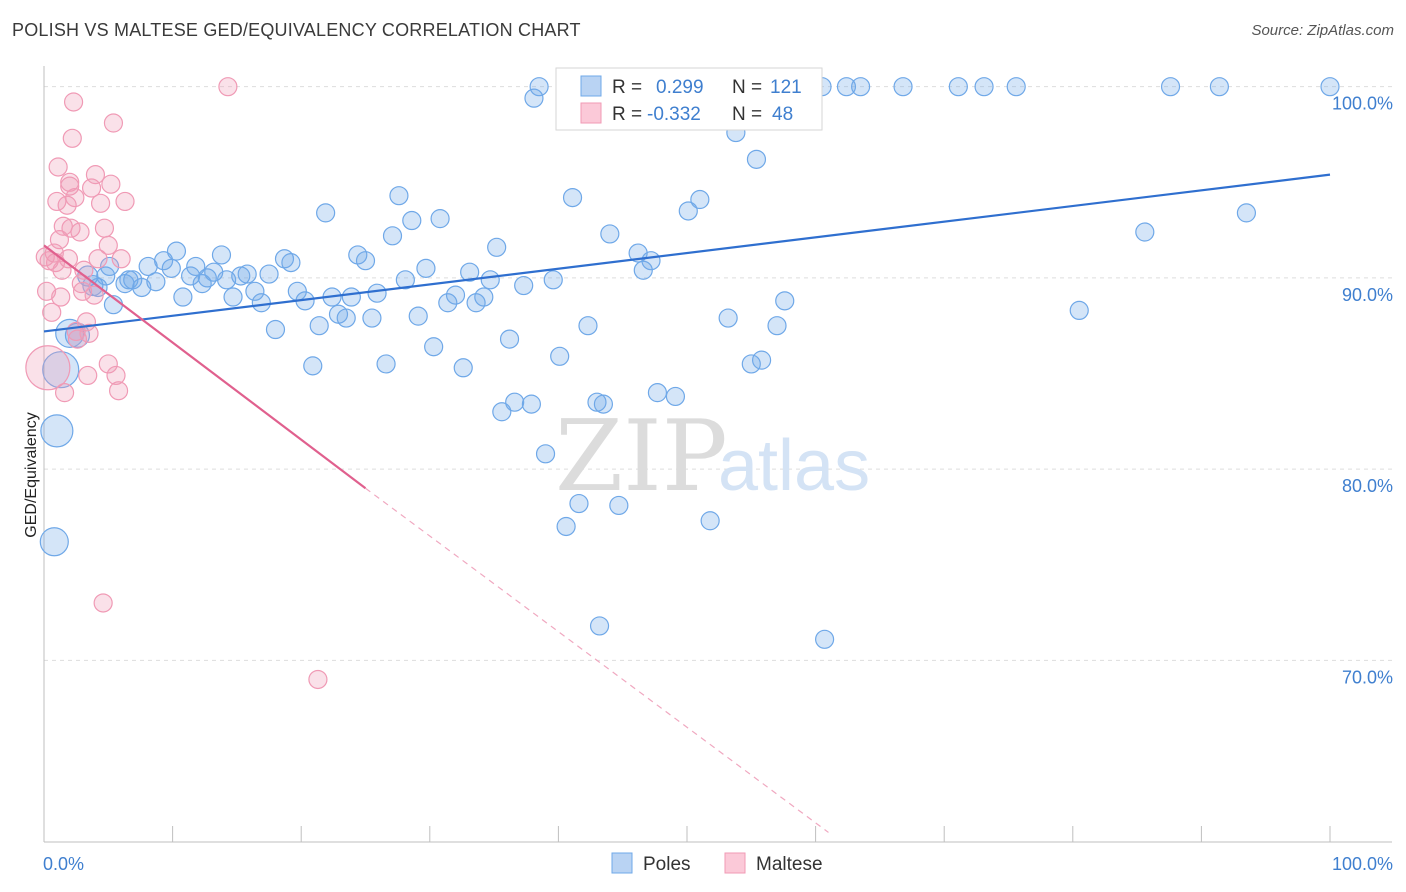 The image size is (1406, 892). What do you see at coordinates (63, 864) in the screenshot?
I see `x-tick-label: 0.0%` at bounding box center [63, 864].